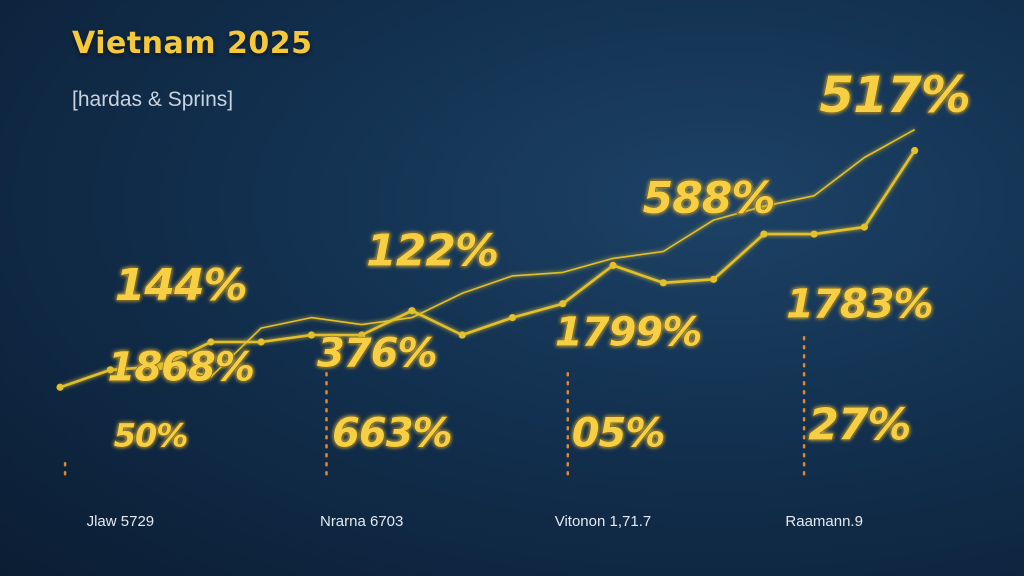 The height and width of the screenshot is (576, 1024). I want to click on point-label: 50%, so click(151, 435).